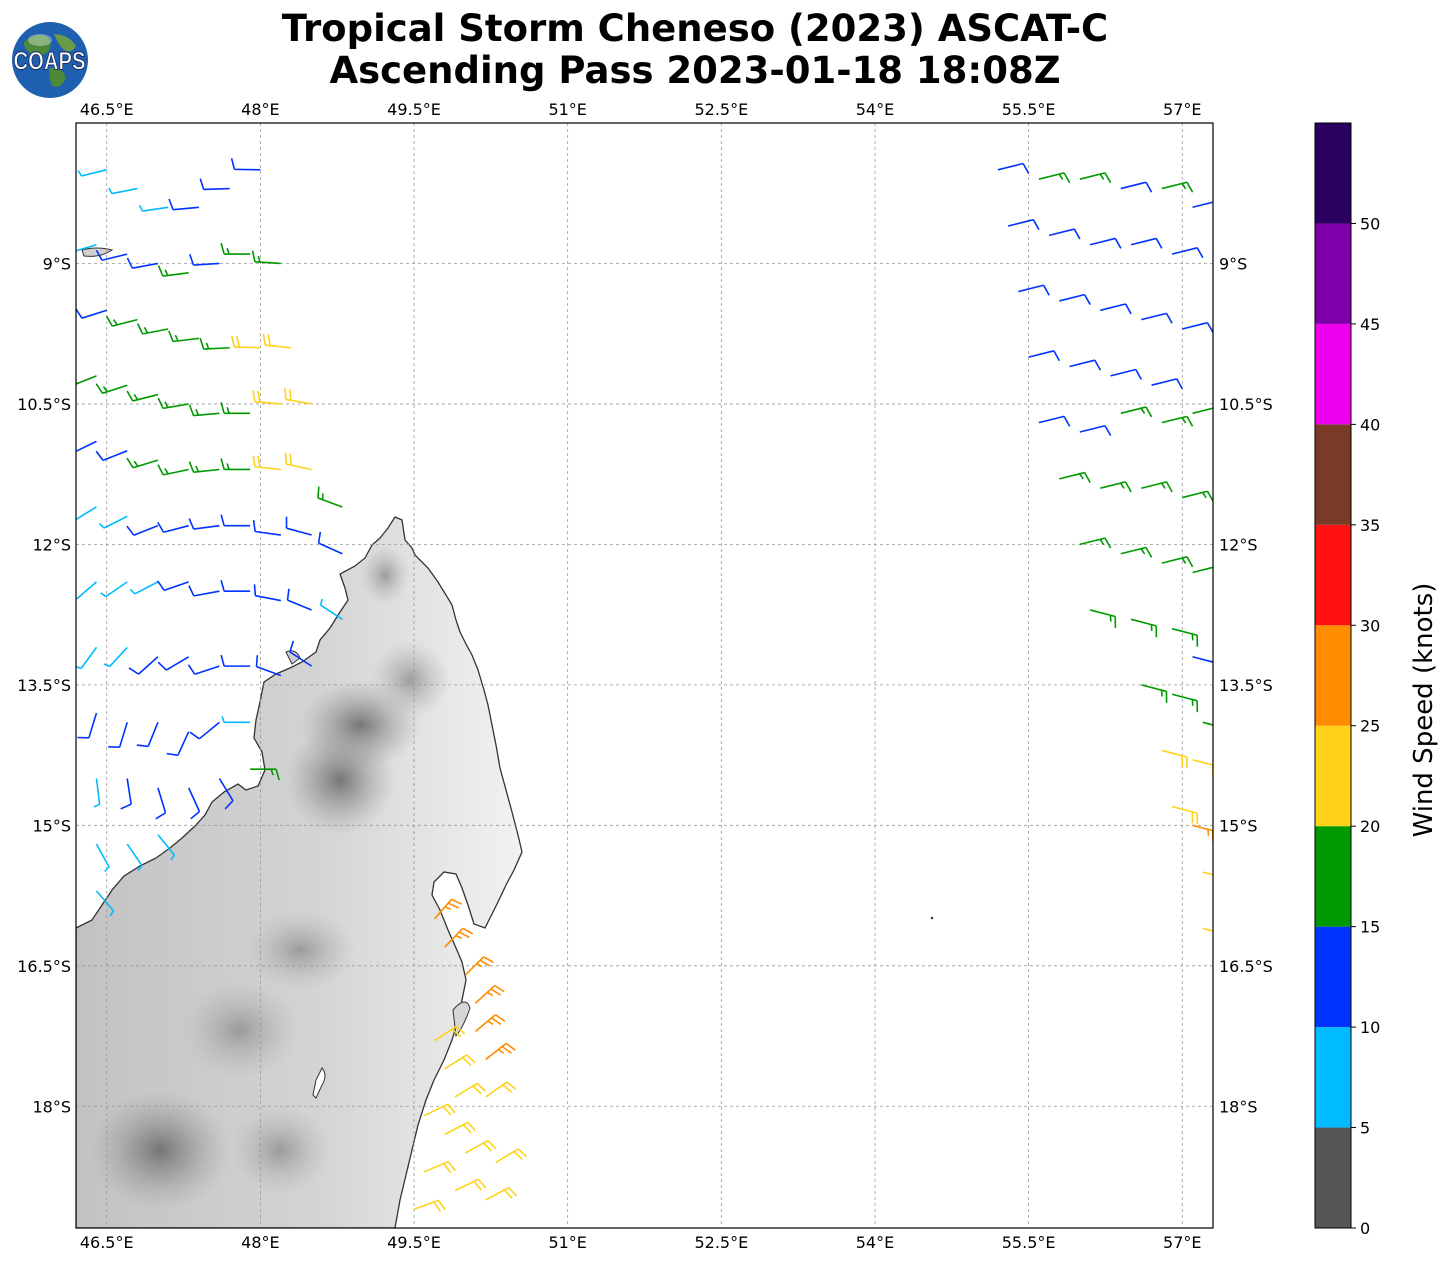  What do you see at coordinates (875, 109) in the screenshot?
I see `lon-tick-label-top: 54°E` at bounding box center [875, 109].